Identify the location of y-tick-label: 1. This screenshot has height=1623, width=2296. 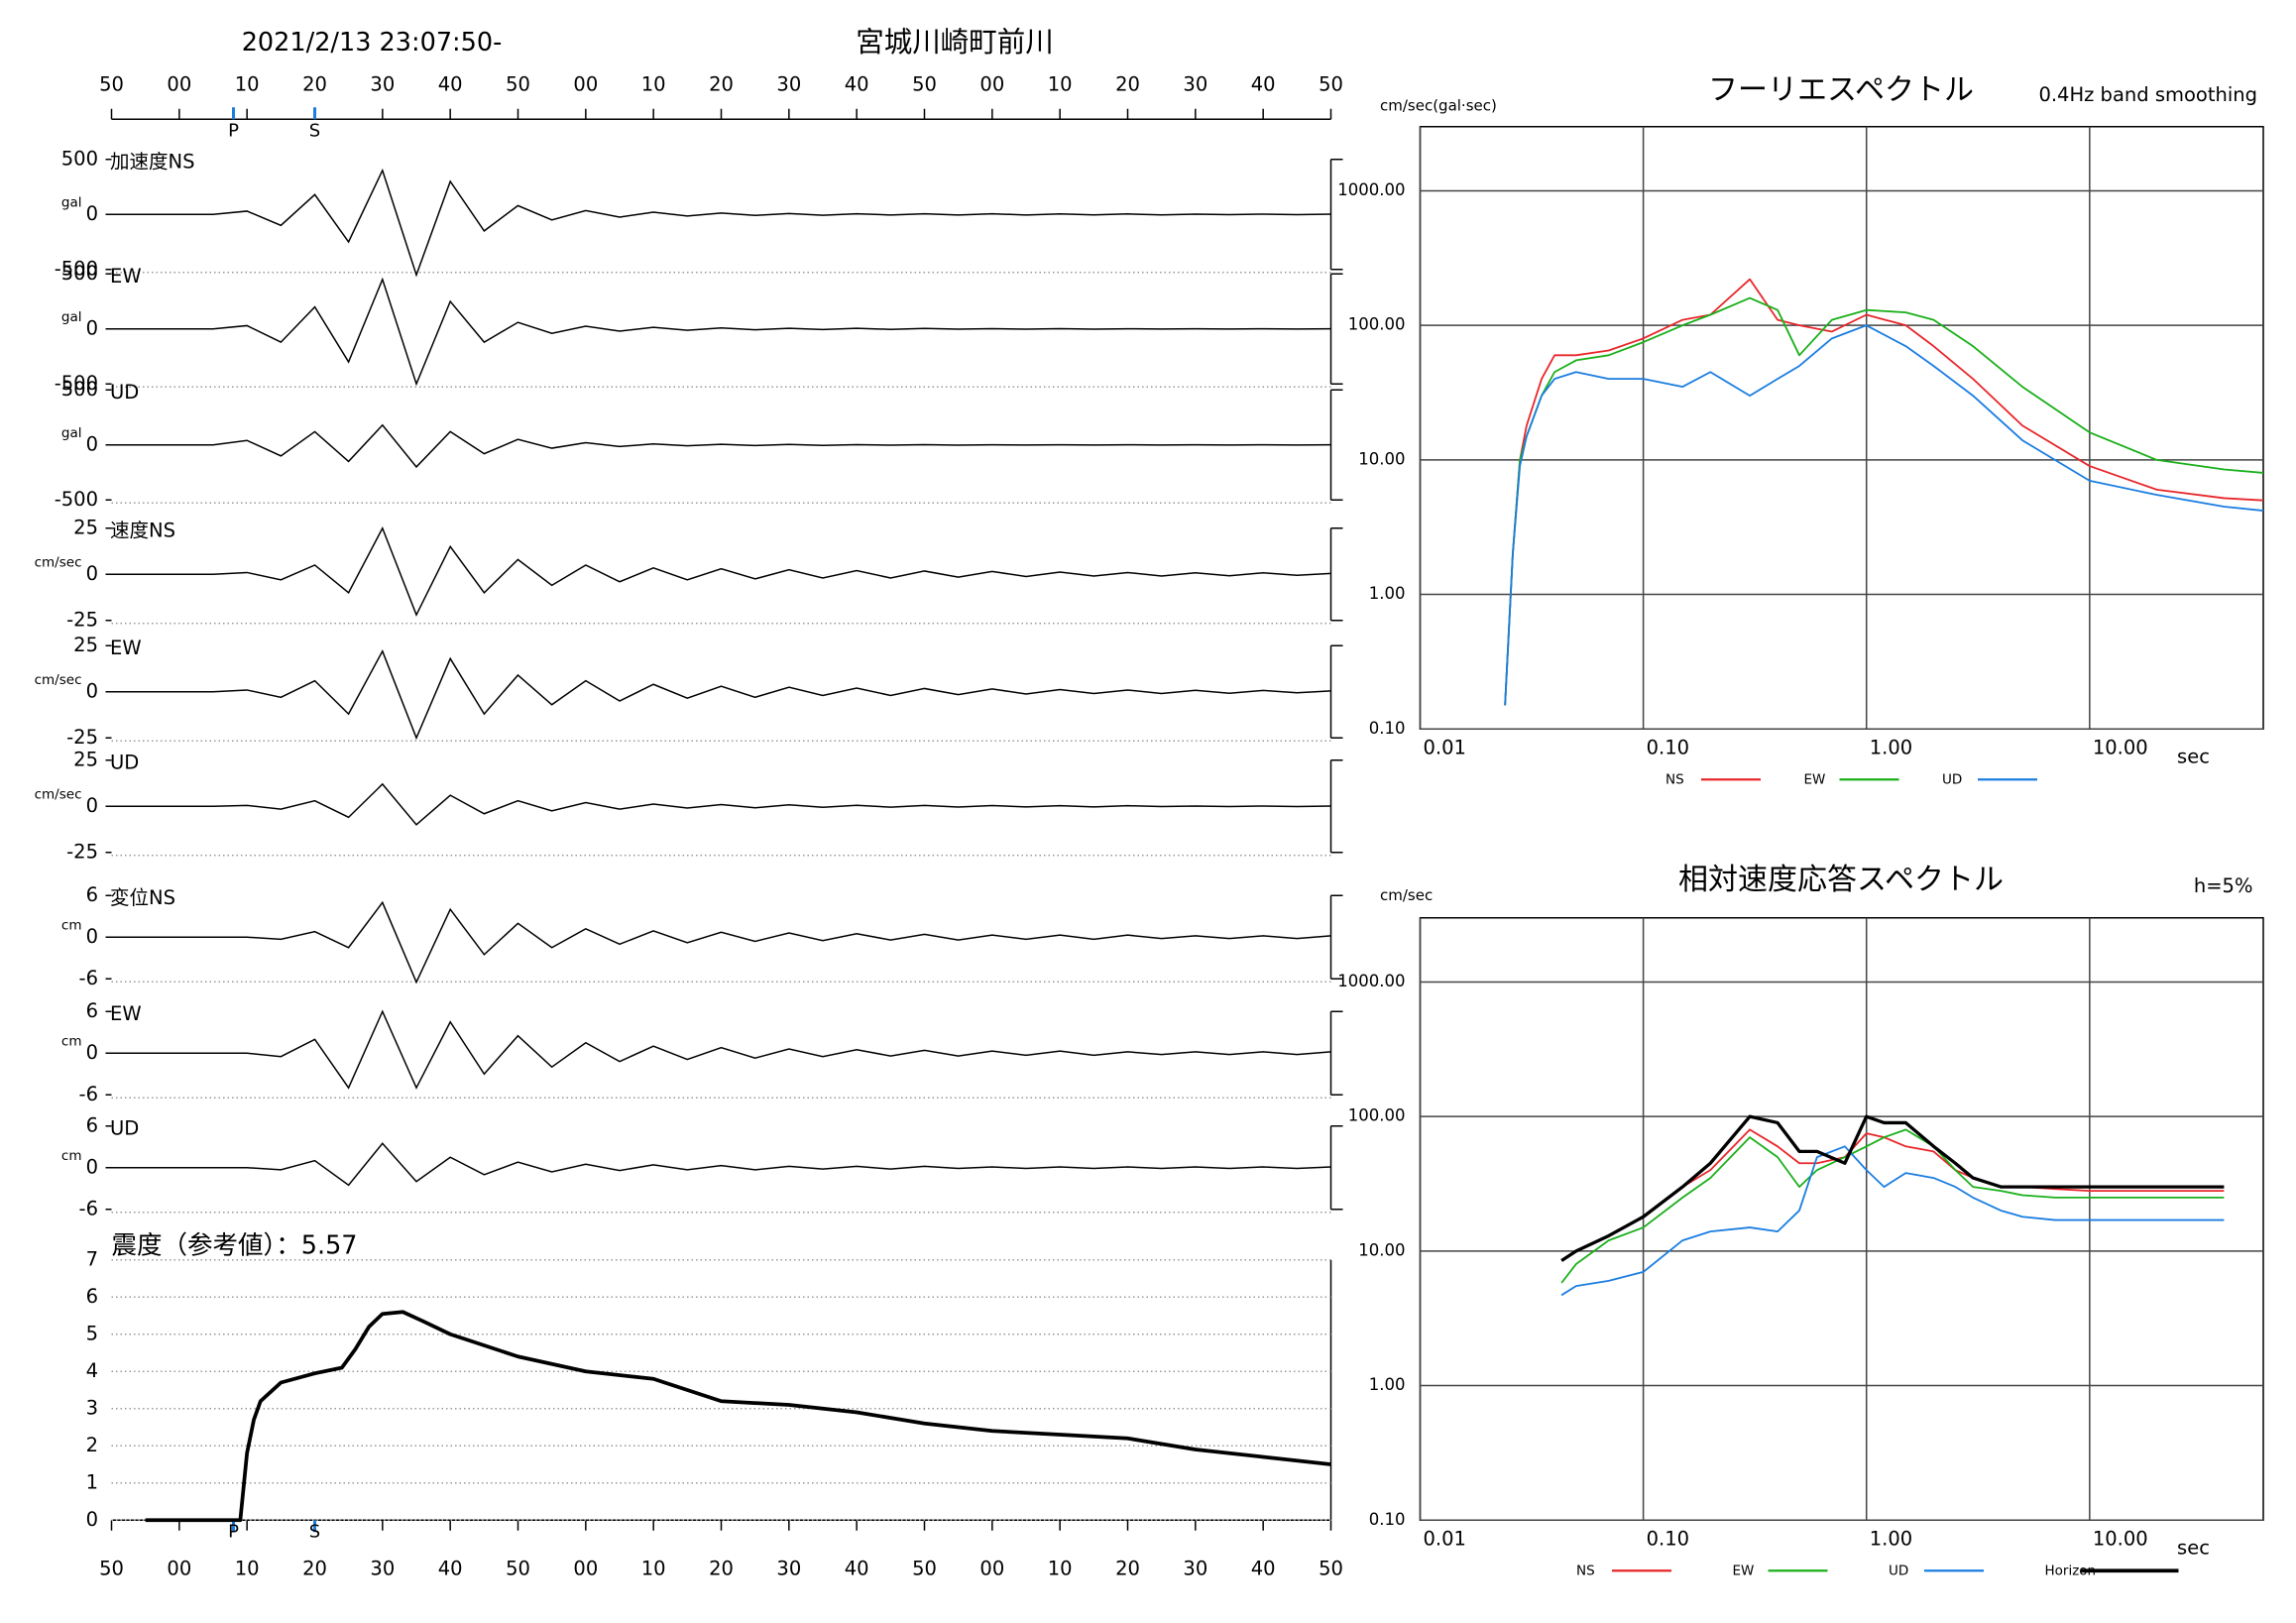
(92, 1481).